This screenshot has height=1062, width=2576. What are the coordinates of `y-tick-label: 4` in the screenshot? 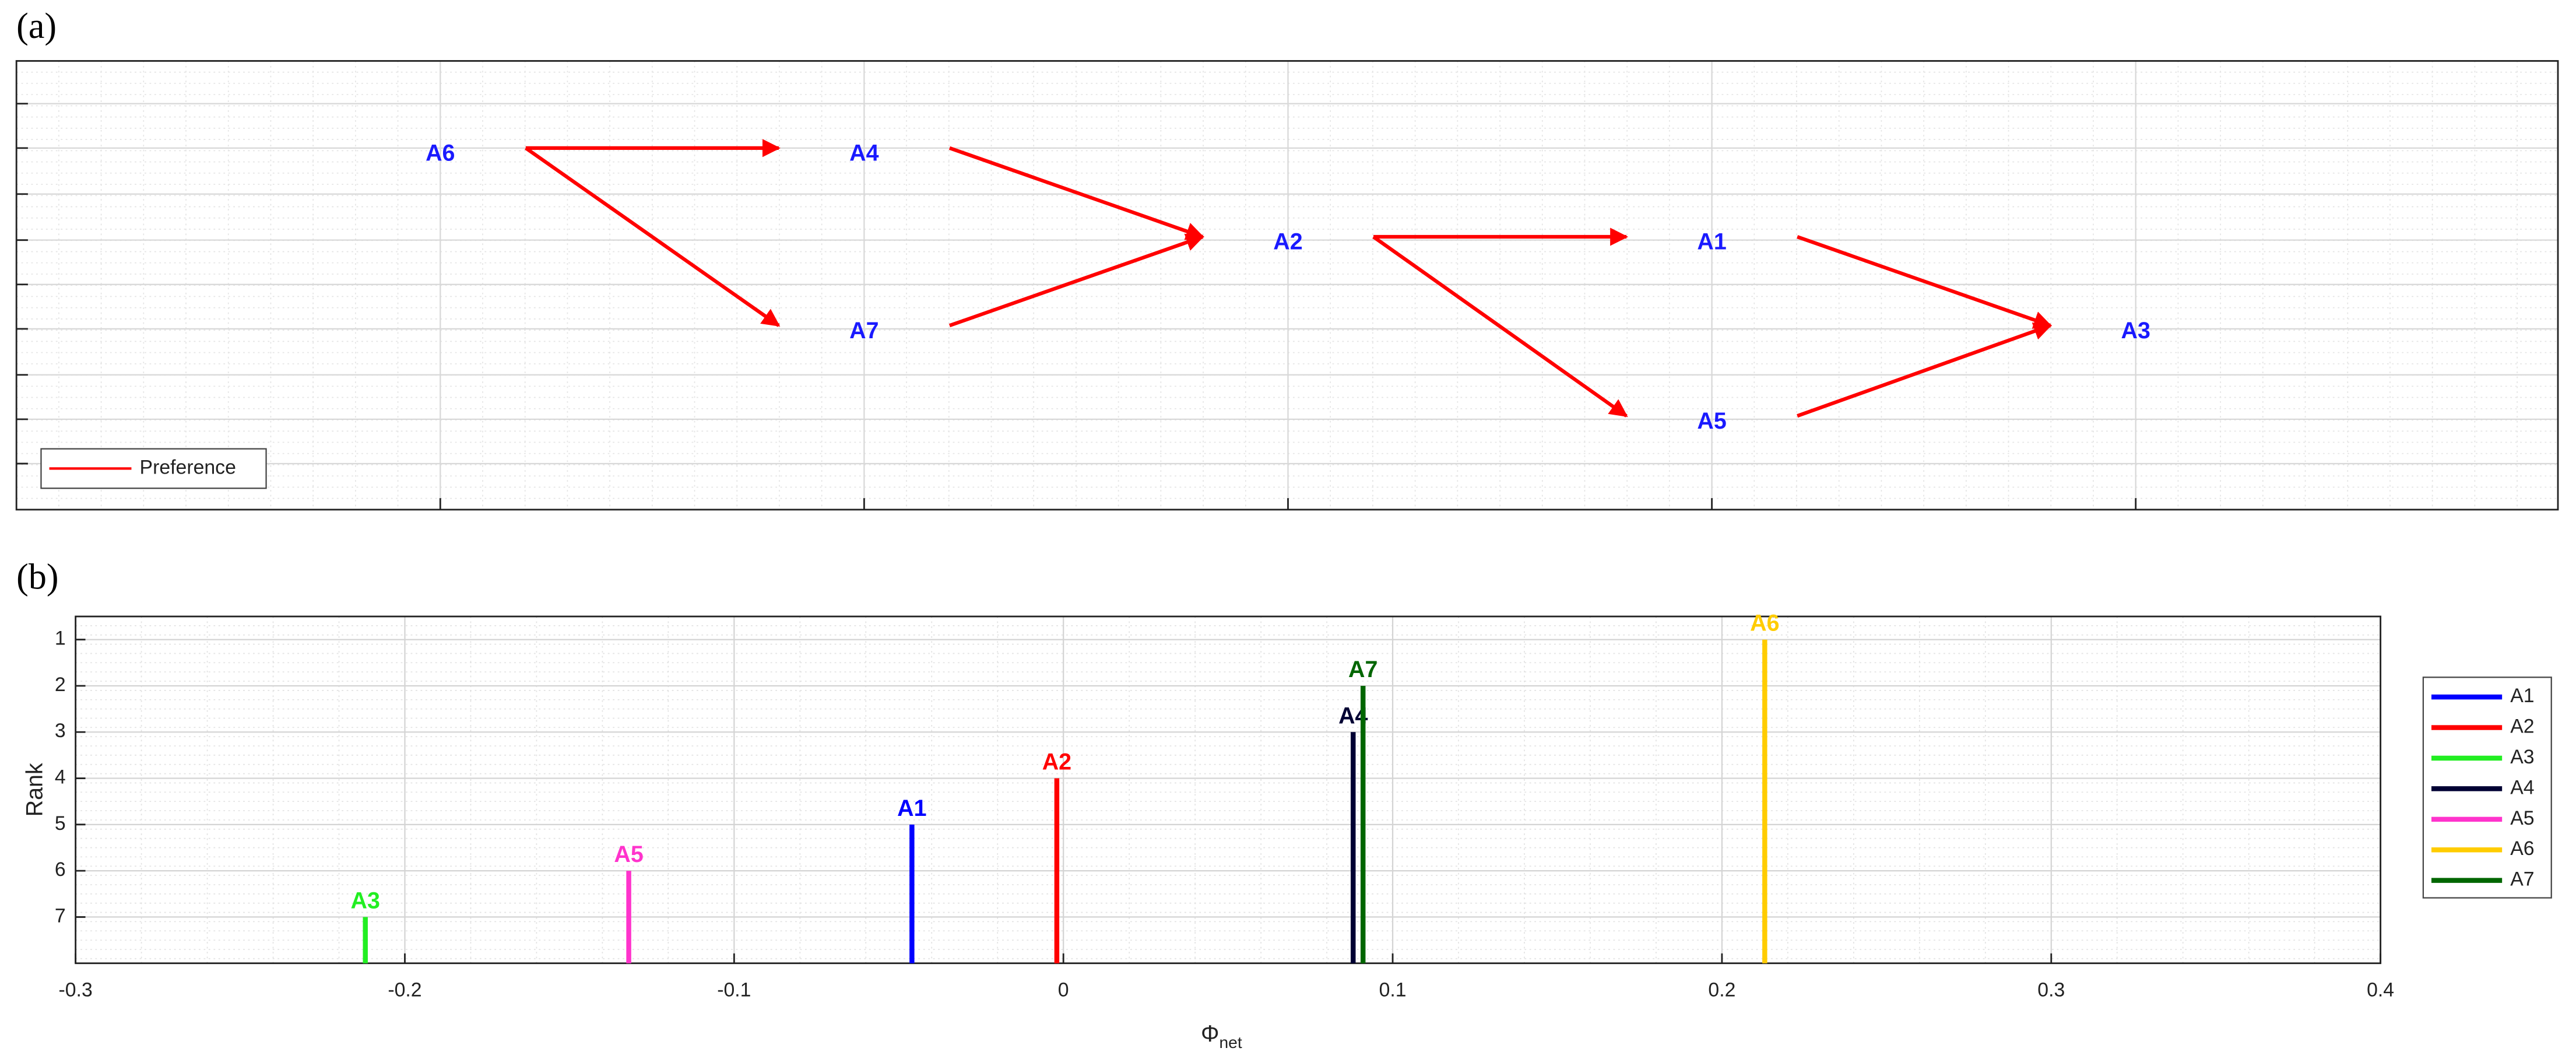 It's located at (60, 777).